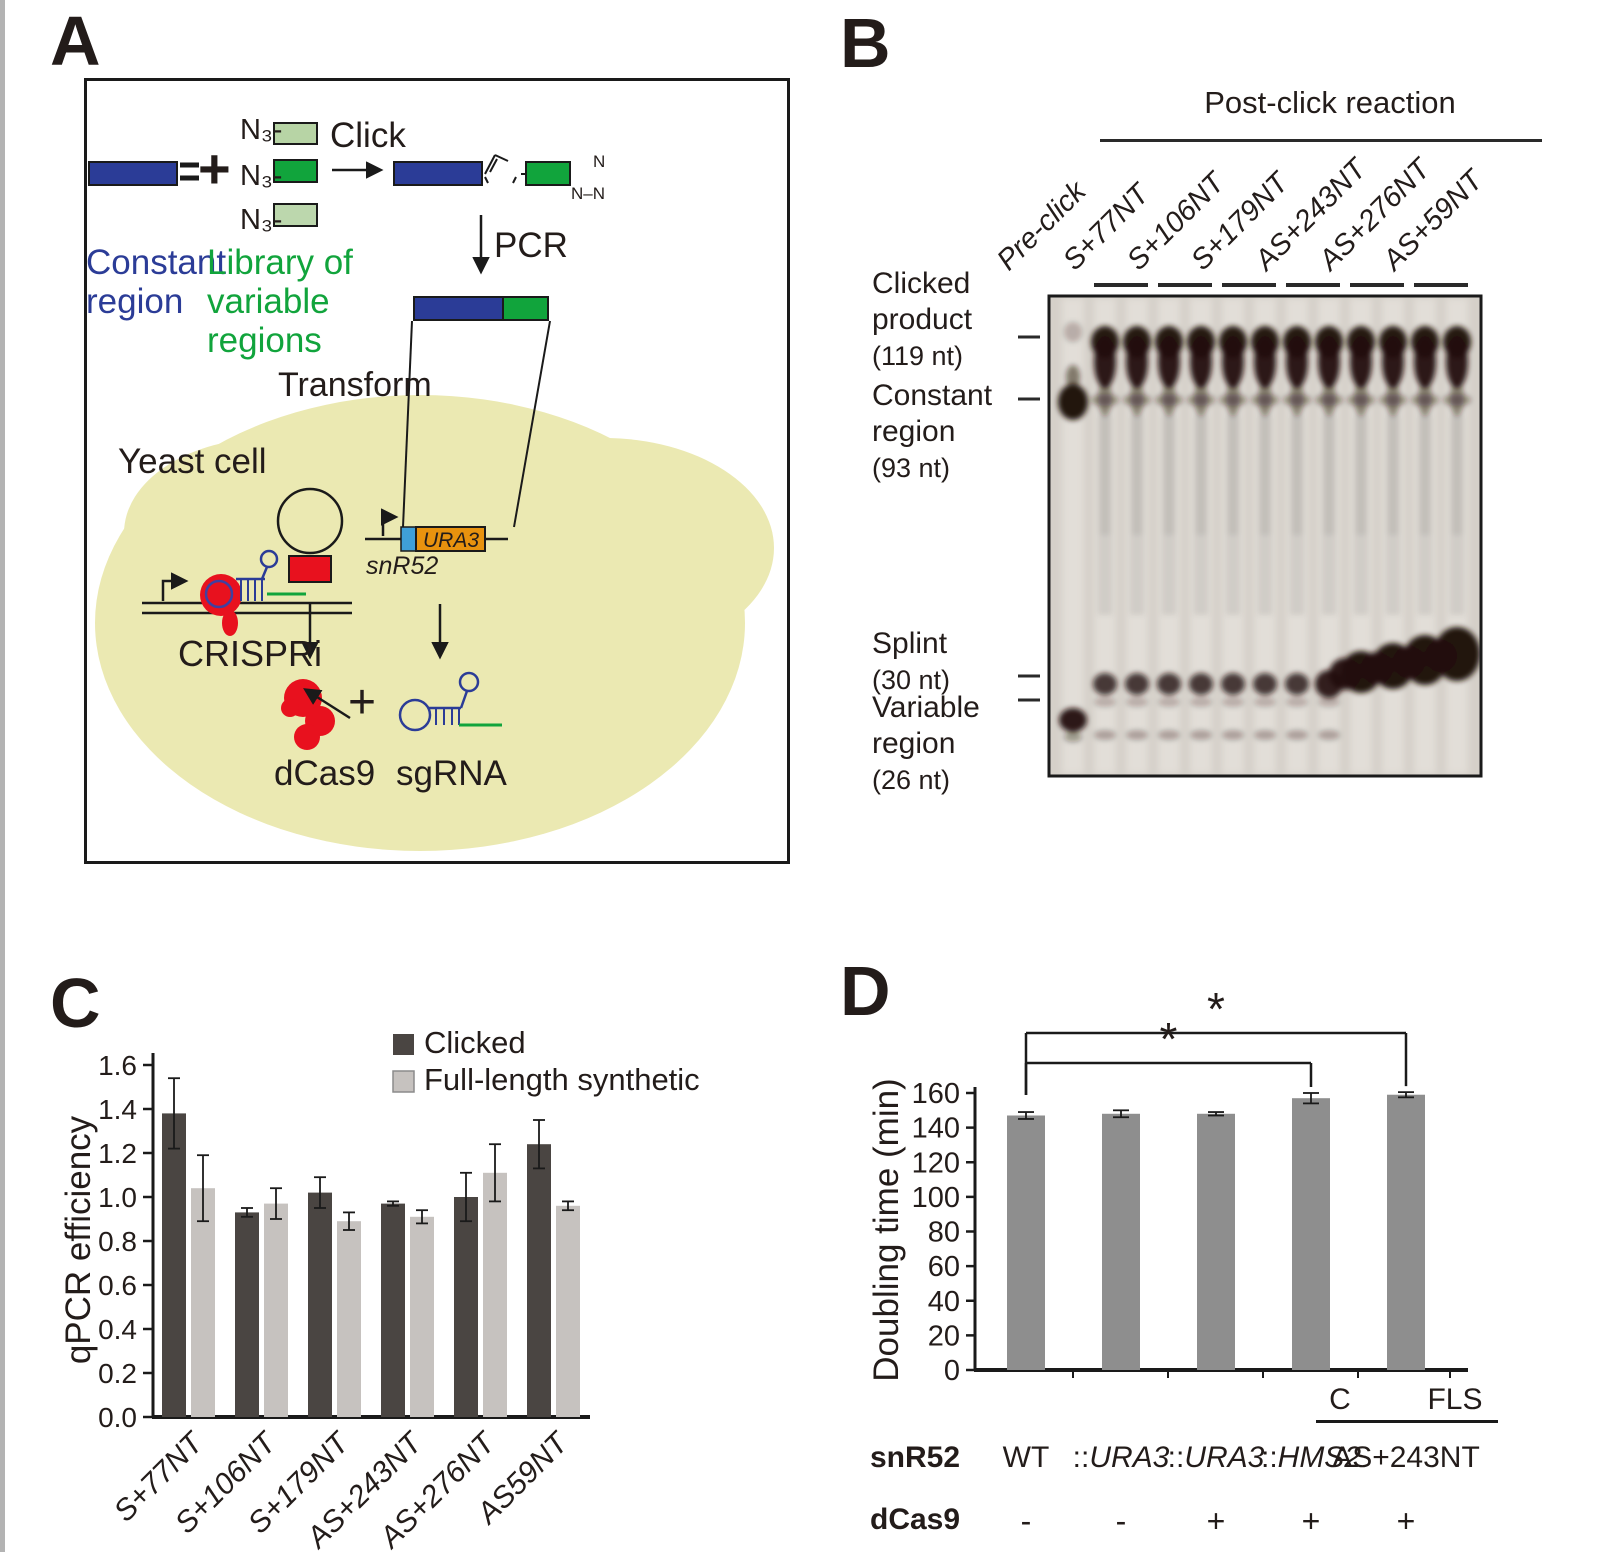  I want to click on y-tick-label: 0, so click(952, 1371).